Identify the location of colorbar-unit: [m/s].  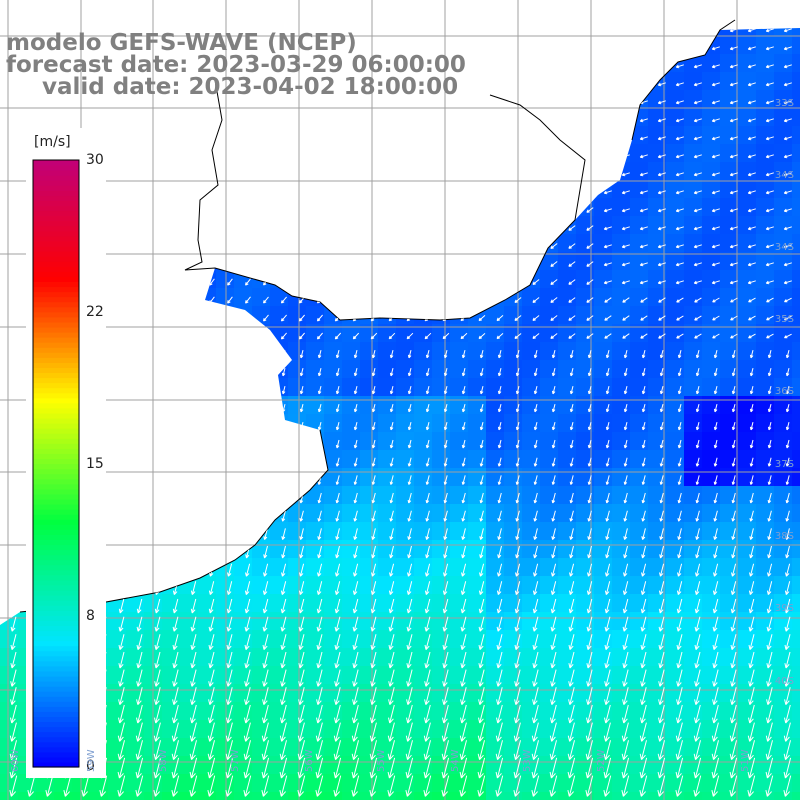
(52, 142).